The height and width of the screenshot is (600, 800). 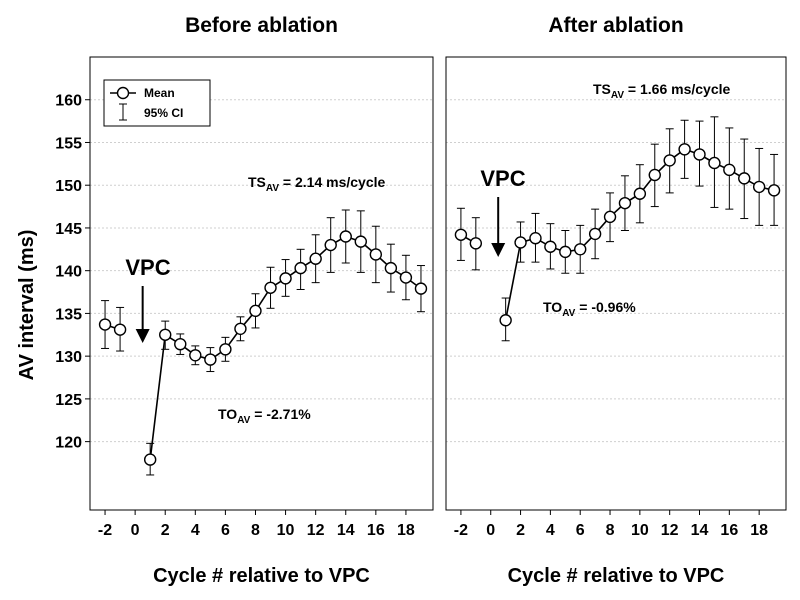 What do you see at coordinates (68, 229) in the screenshot?
I see `y-tick-label: 145` at bounding box center [68, 229].